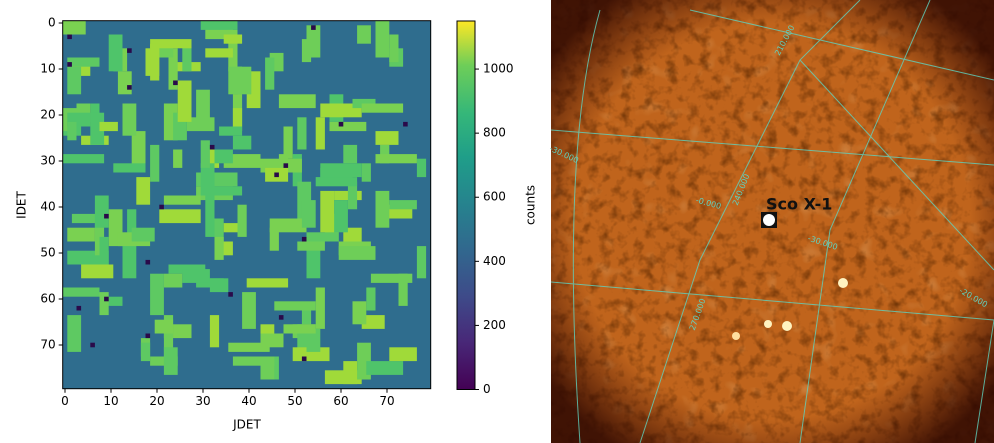  What do you see at coordinates (156, 401) in the screenshot?
I see `x-tick-label: 20` at bounding box center [156, 401].